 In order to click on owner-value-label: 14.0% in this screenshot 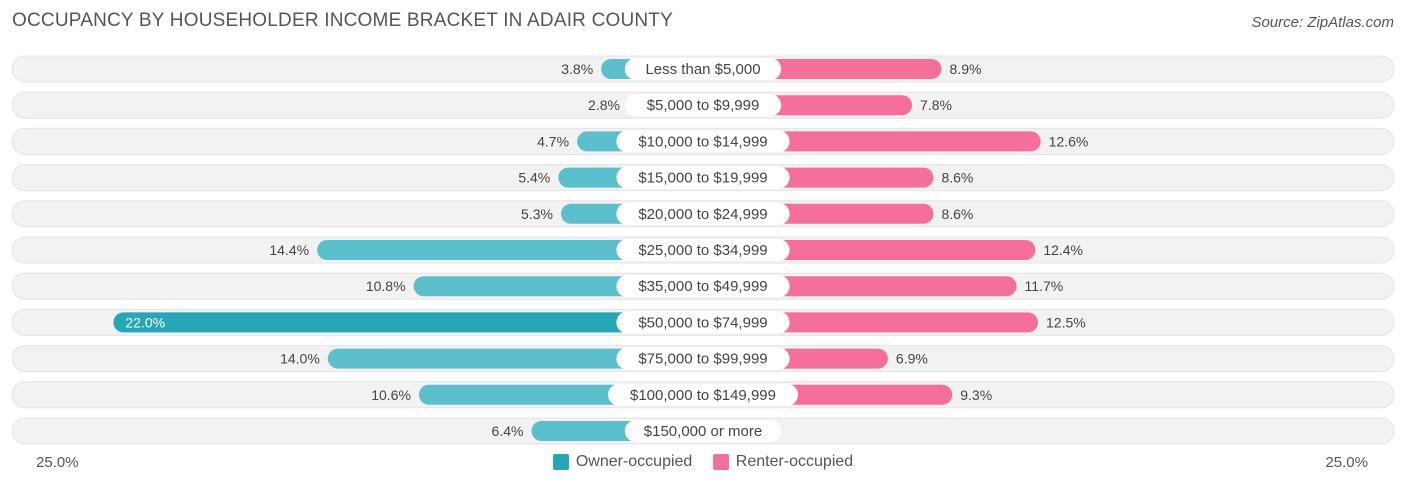, I will do `click(300, 359)`.